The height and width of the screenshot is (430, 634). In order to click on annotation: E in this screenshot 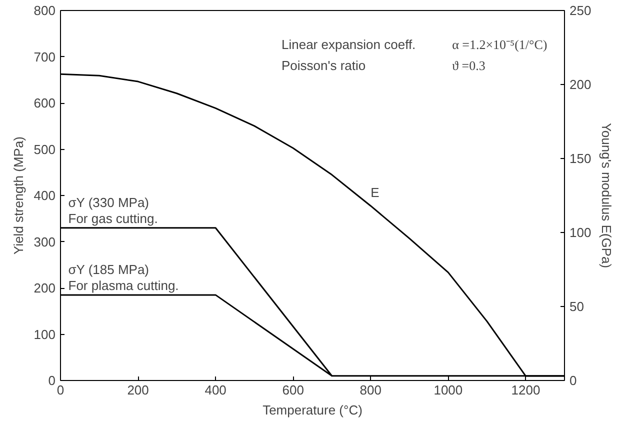, I will do `click(375, 192)`.